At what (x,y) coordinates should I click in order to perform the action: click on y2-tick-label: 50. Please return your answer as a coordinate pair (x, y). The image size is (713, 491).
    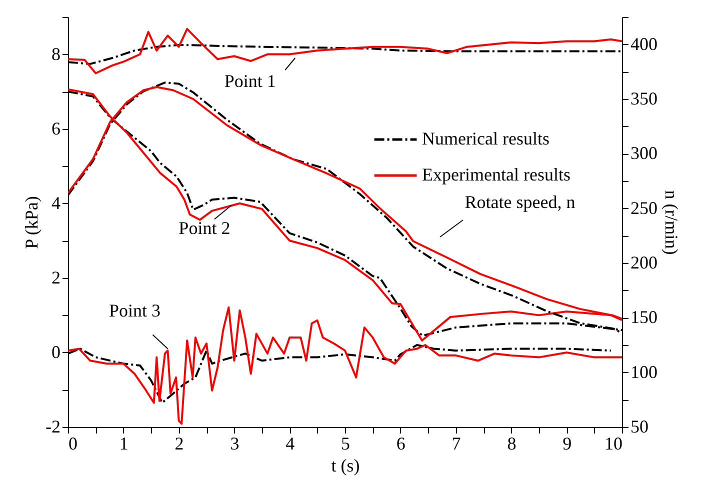
    Looking at the image, I should click on (639, 426).